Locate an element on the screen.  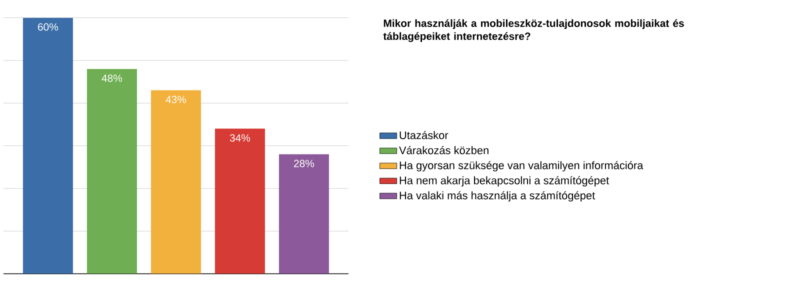
data-label: 48% is located at coordinates (112, 78).